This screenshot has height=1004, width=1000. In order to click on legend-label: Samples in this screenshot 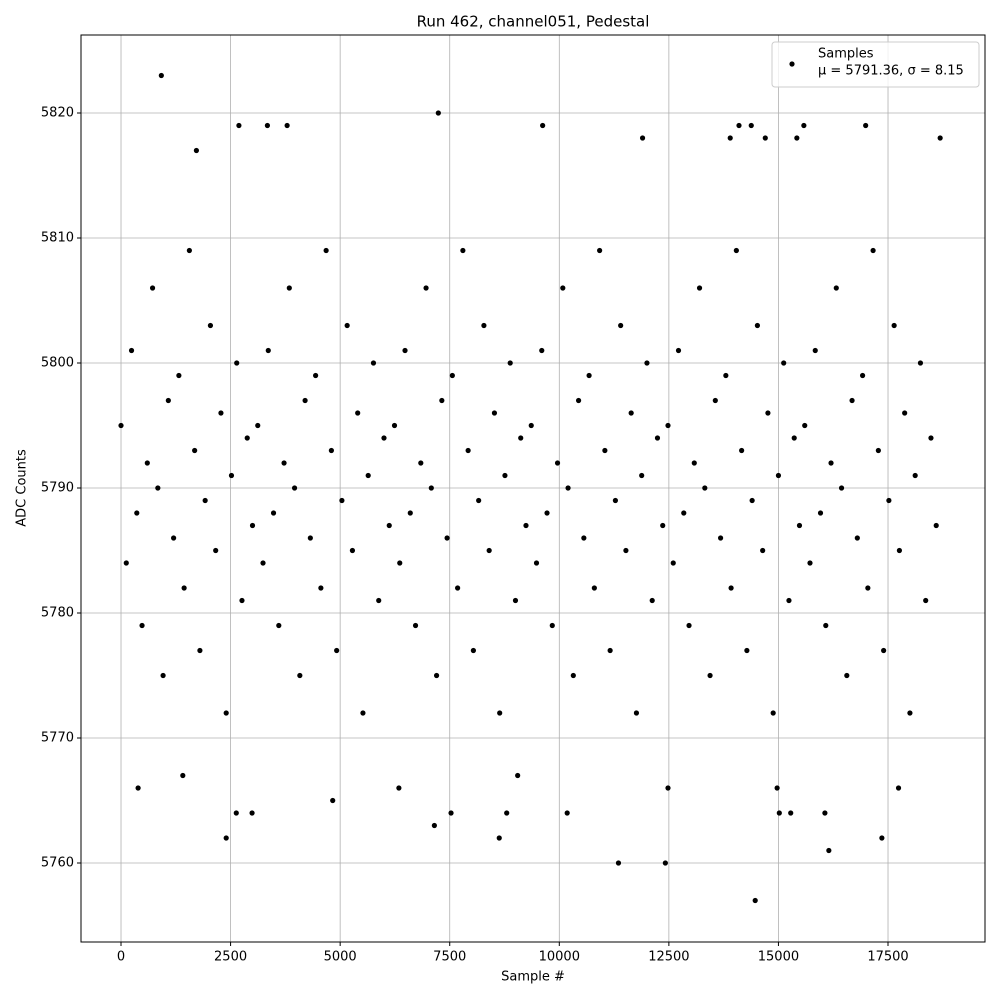, I will do `click(846, 54)`.